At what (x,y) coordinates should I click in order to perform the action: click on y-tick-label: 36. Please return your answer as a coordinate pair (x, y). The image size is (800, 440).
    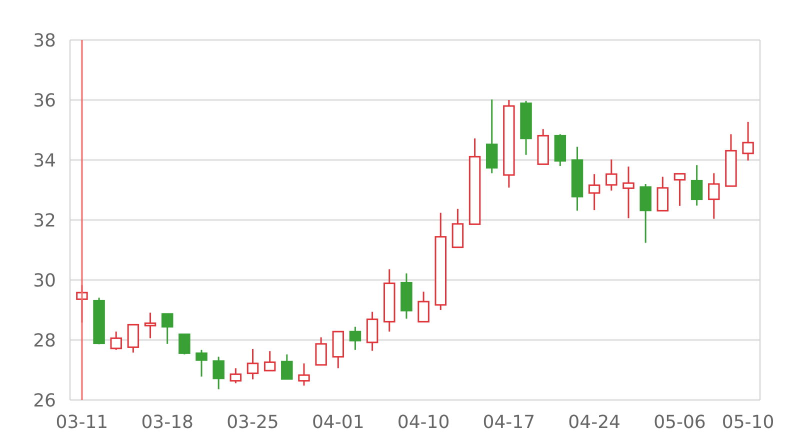
    Looking at the image, I should click on (44, 101).